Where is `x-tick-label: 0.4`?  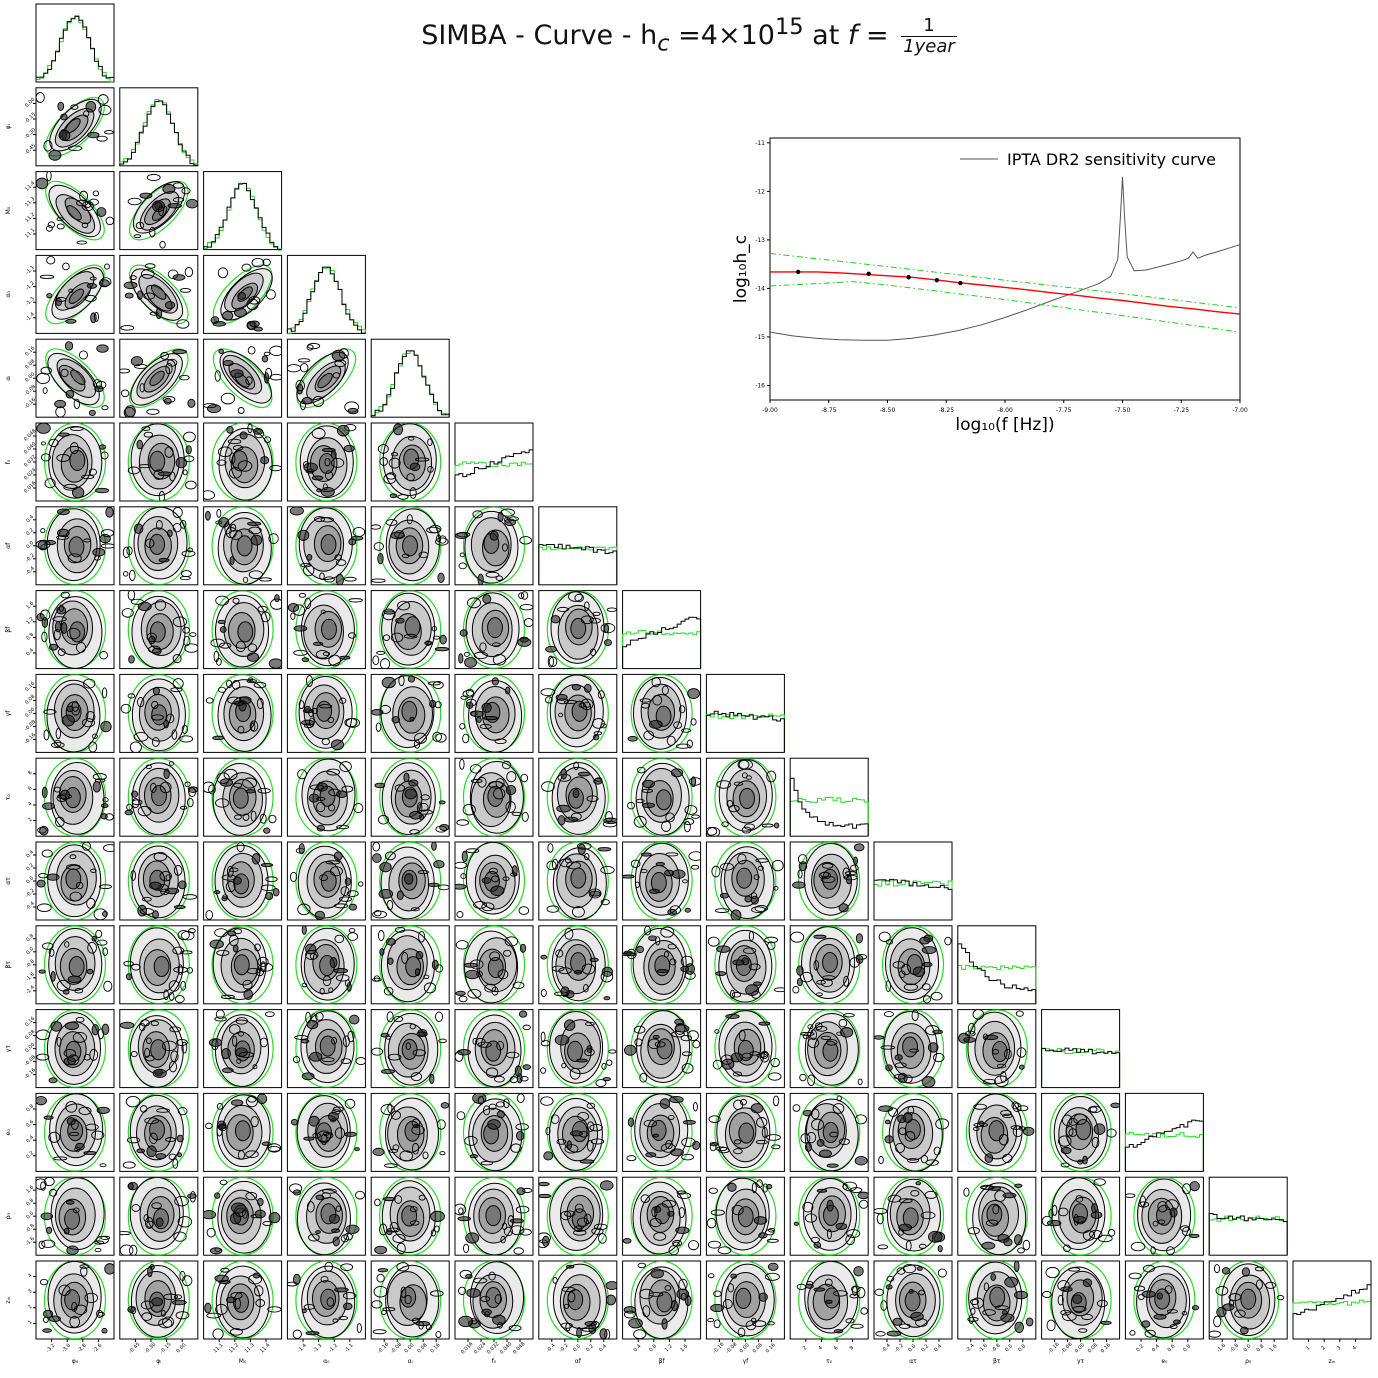
x-tick-label: 0.4 is located at coordinates (603, 1348).